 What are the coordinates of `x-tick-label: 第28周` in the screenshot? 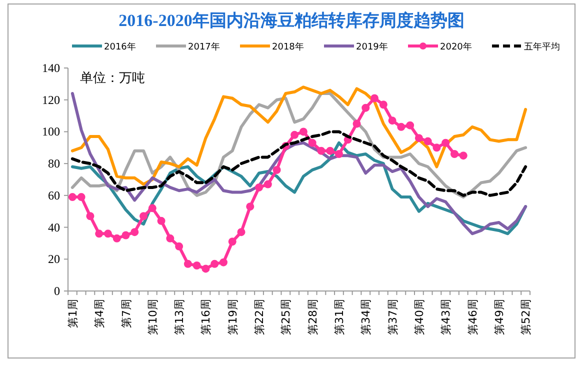 It's located at (313, 317).